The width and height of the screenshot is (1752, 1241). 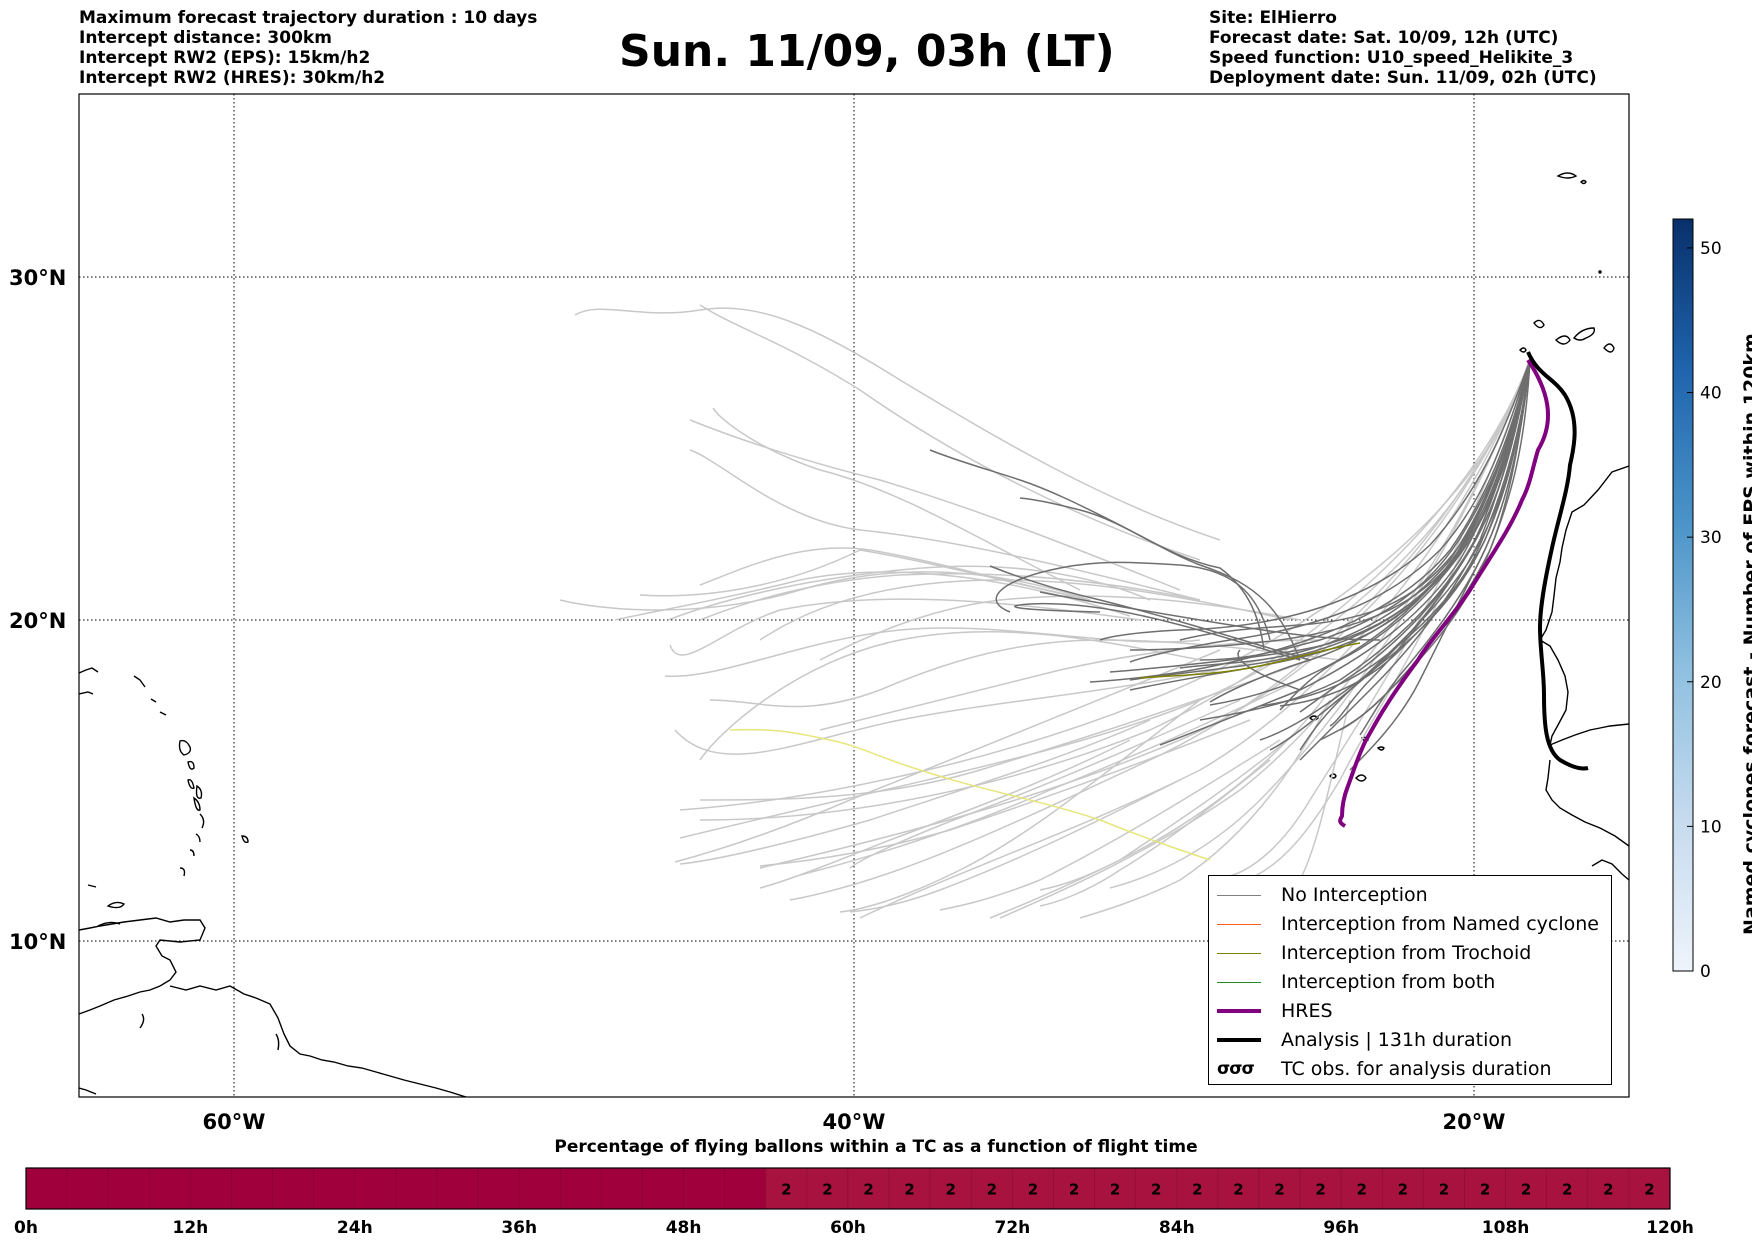 What do you see at coordinates (1474, 1122) in the screenshot?
I see `lon-label: 20°W` at bounding box center [1474, 1122].